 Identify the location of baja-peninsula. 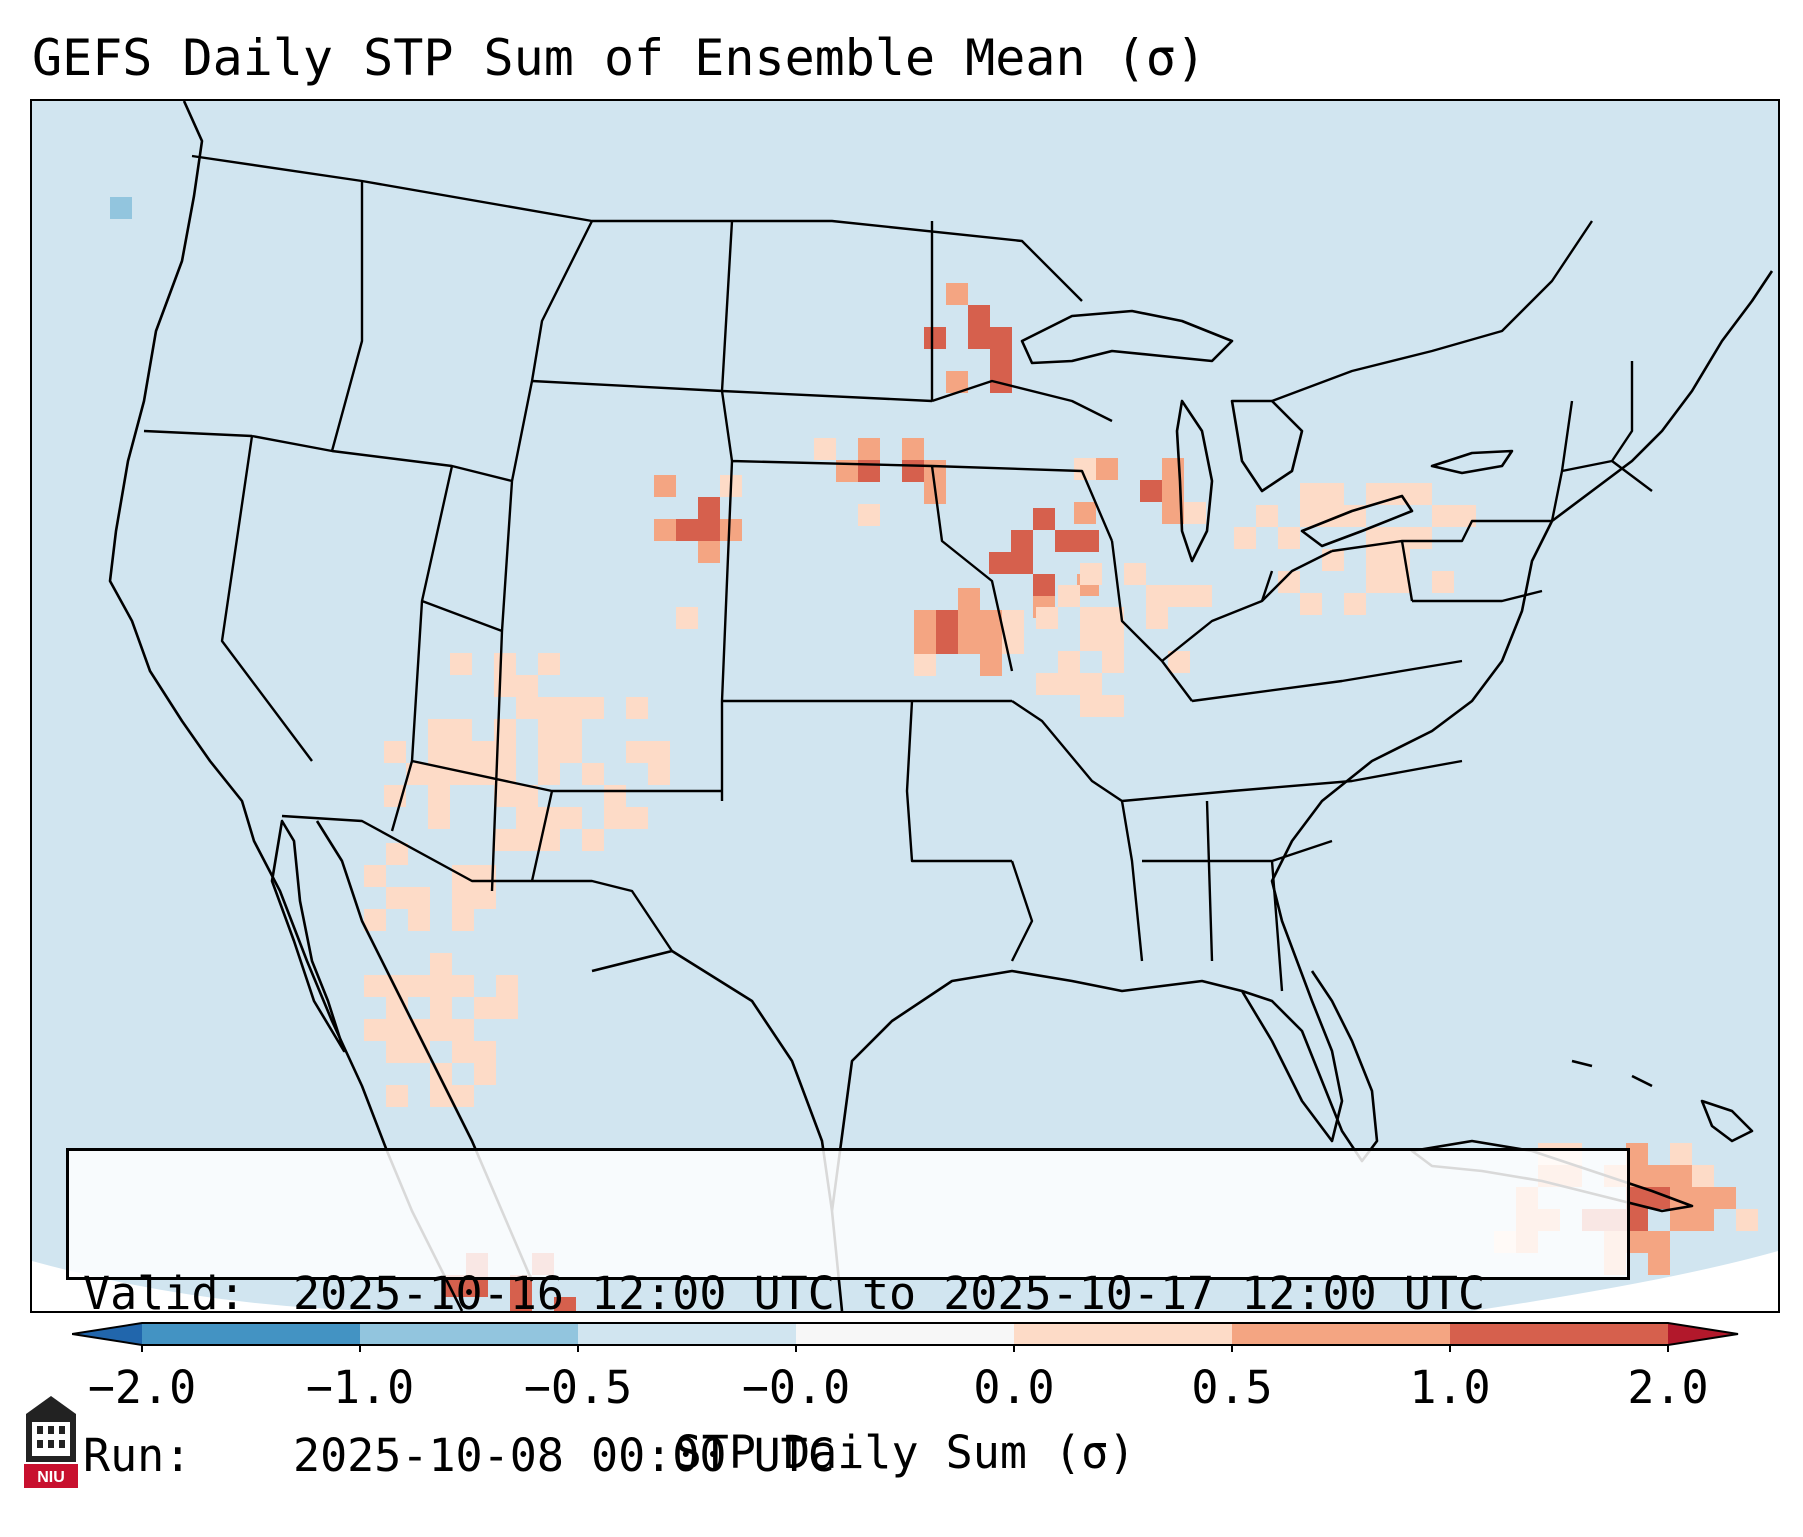
(308, 936).